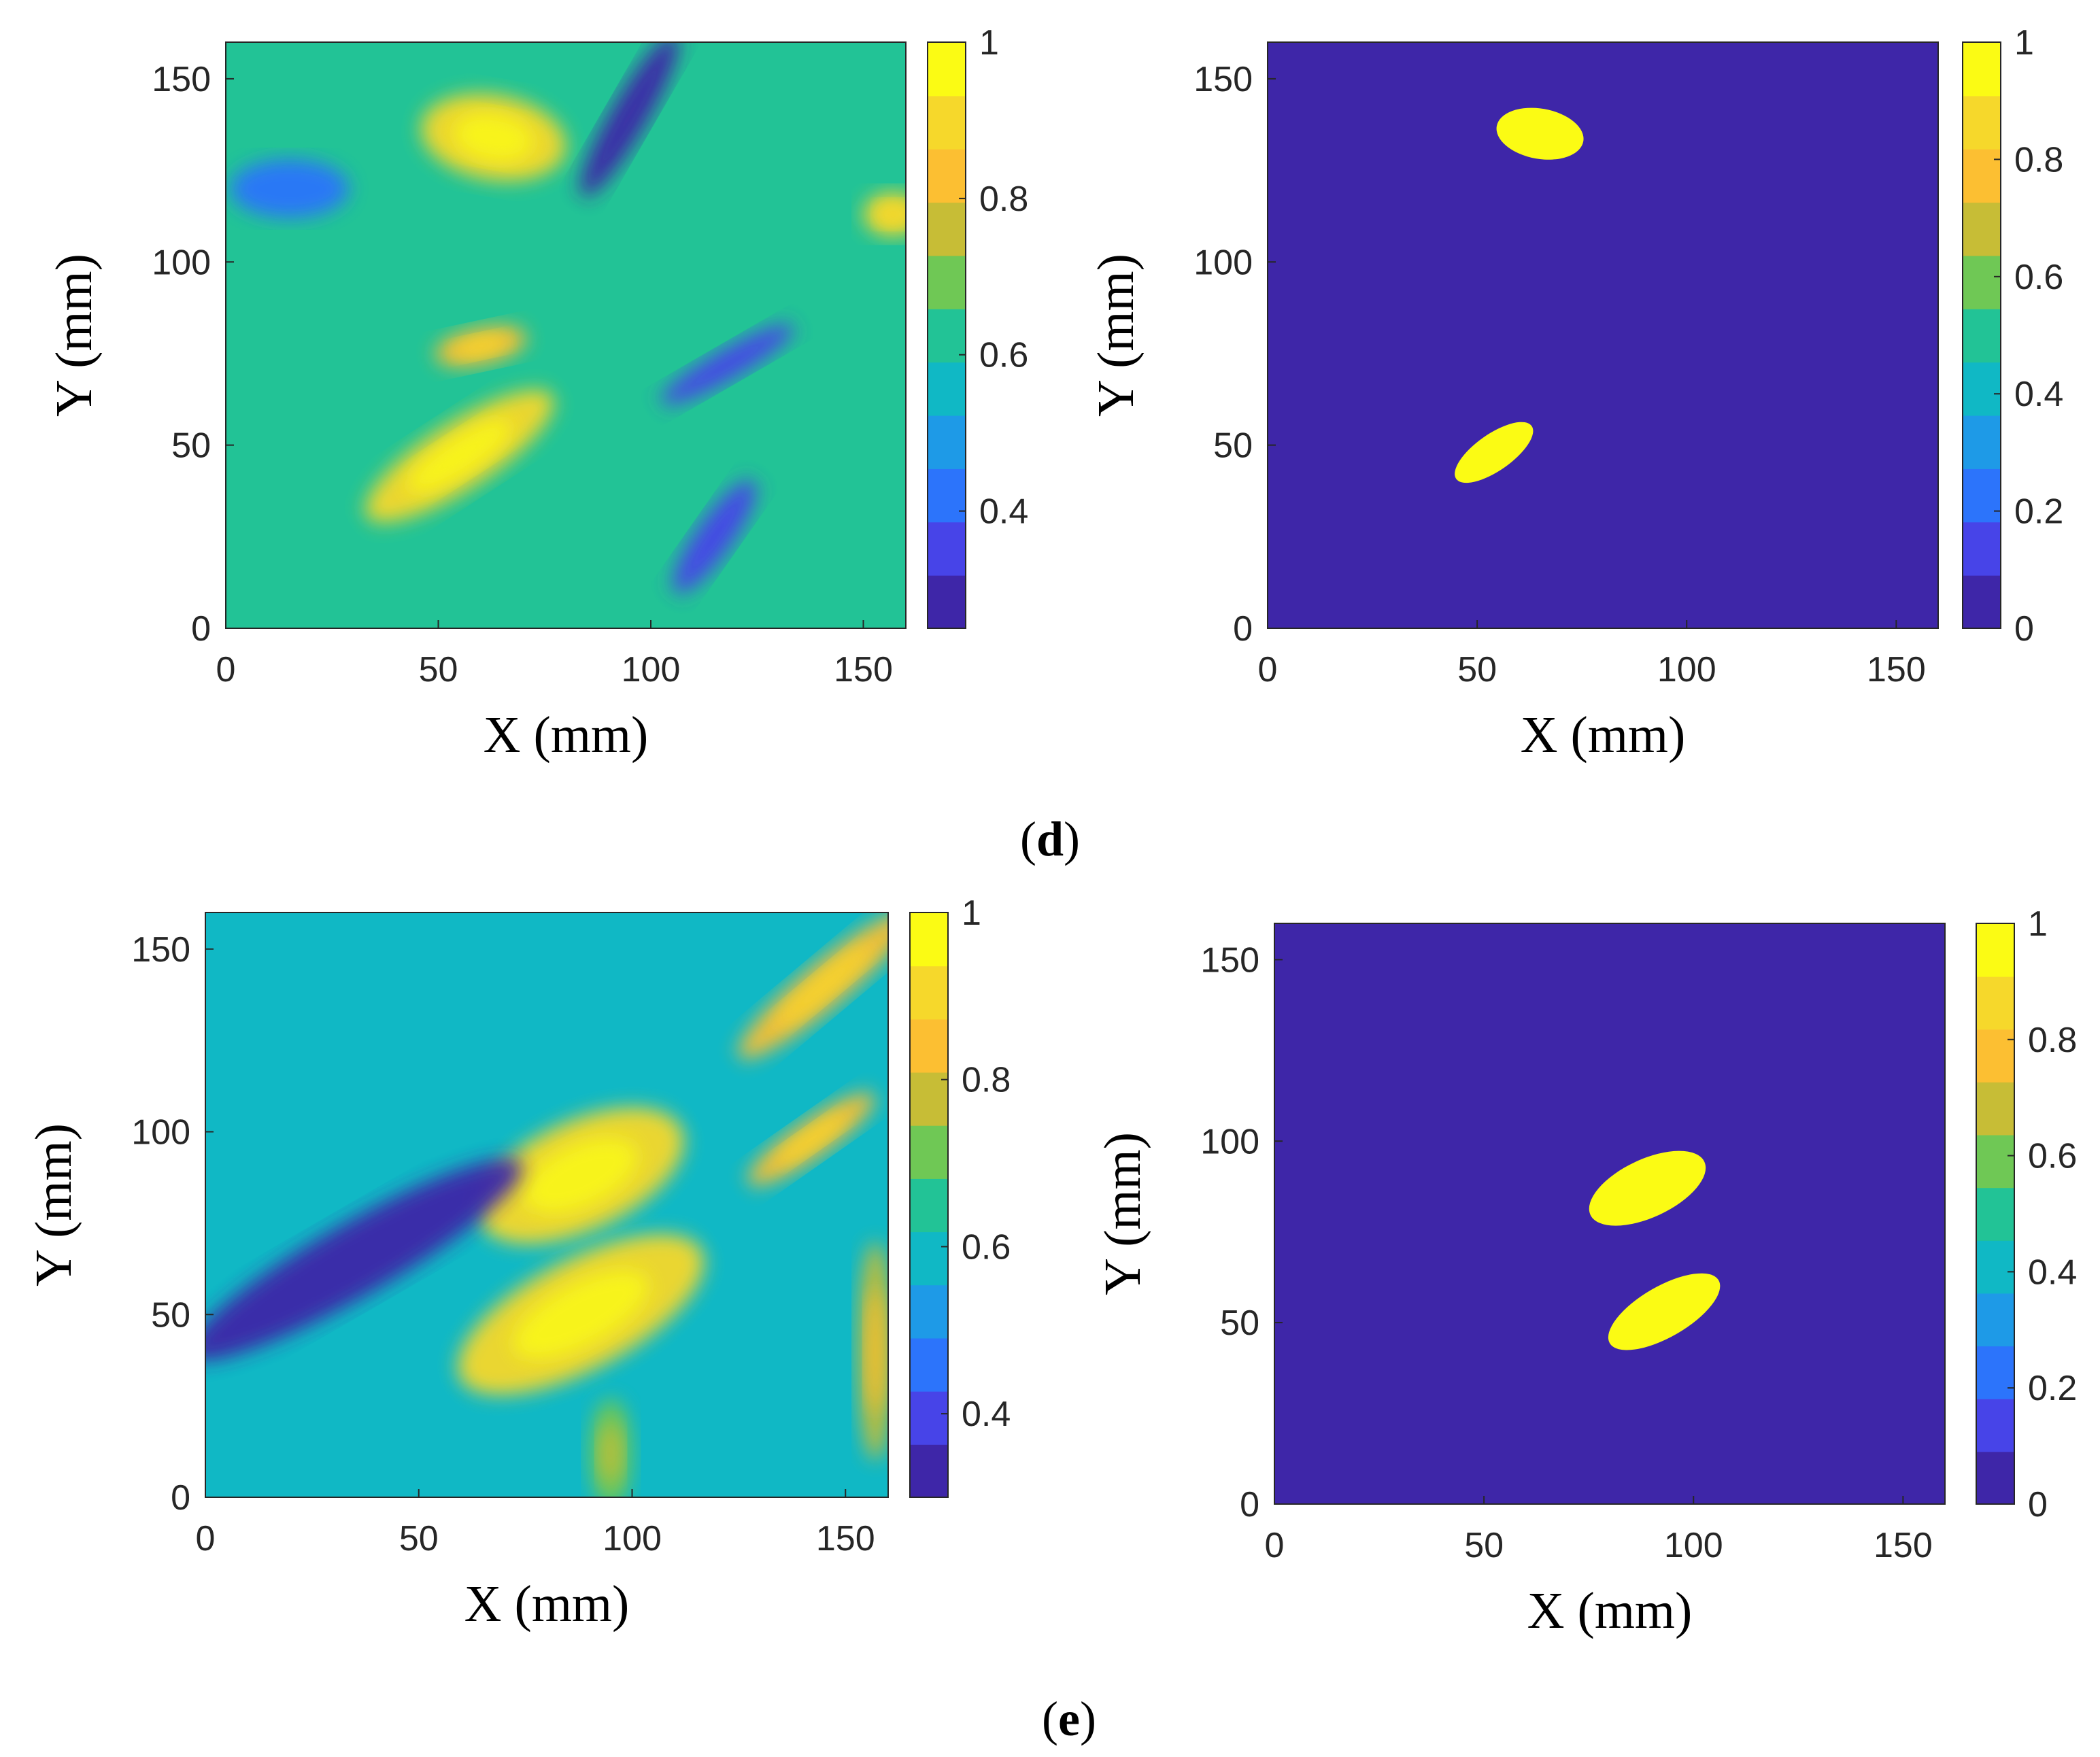 This screenshot has width=2100, height=1757. Describe the element at coordinates (1116, 335) in the screenshot. I see `y-axis-label: Y (mm)` at that location.